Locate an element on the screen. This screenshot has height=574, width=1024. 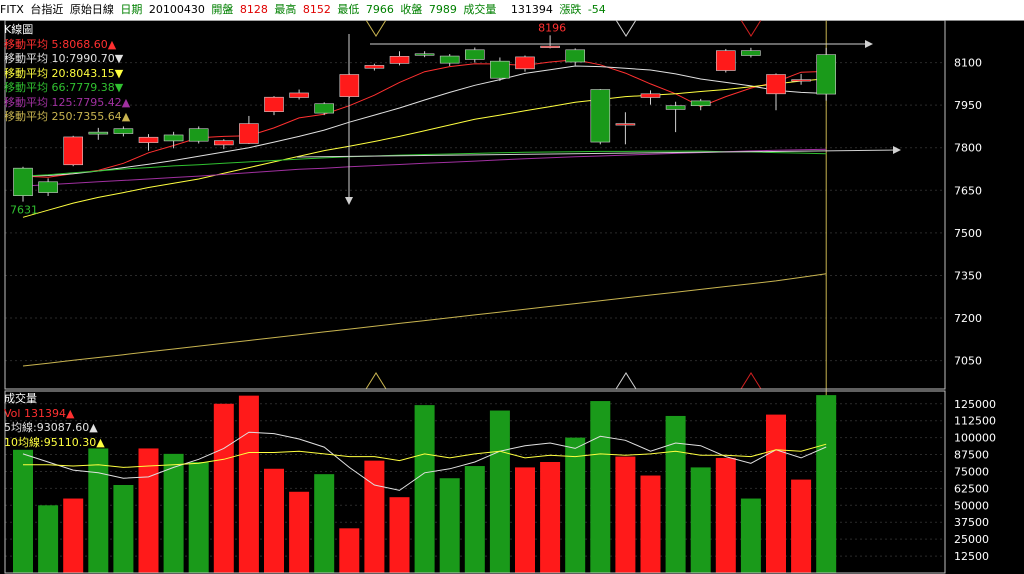
drawn-support-line is located at coordinates (596, 153).